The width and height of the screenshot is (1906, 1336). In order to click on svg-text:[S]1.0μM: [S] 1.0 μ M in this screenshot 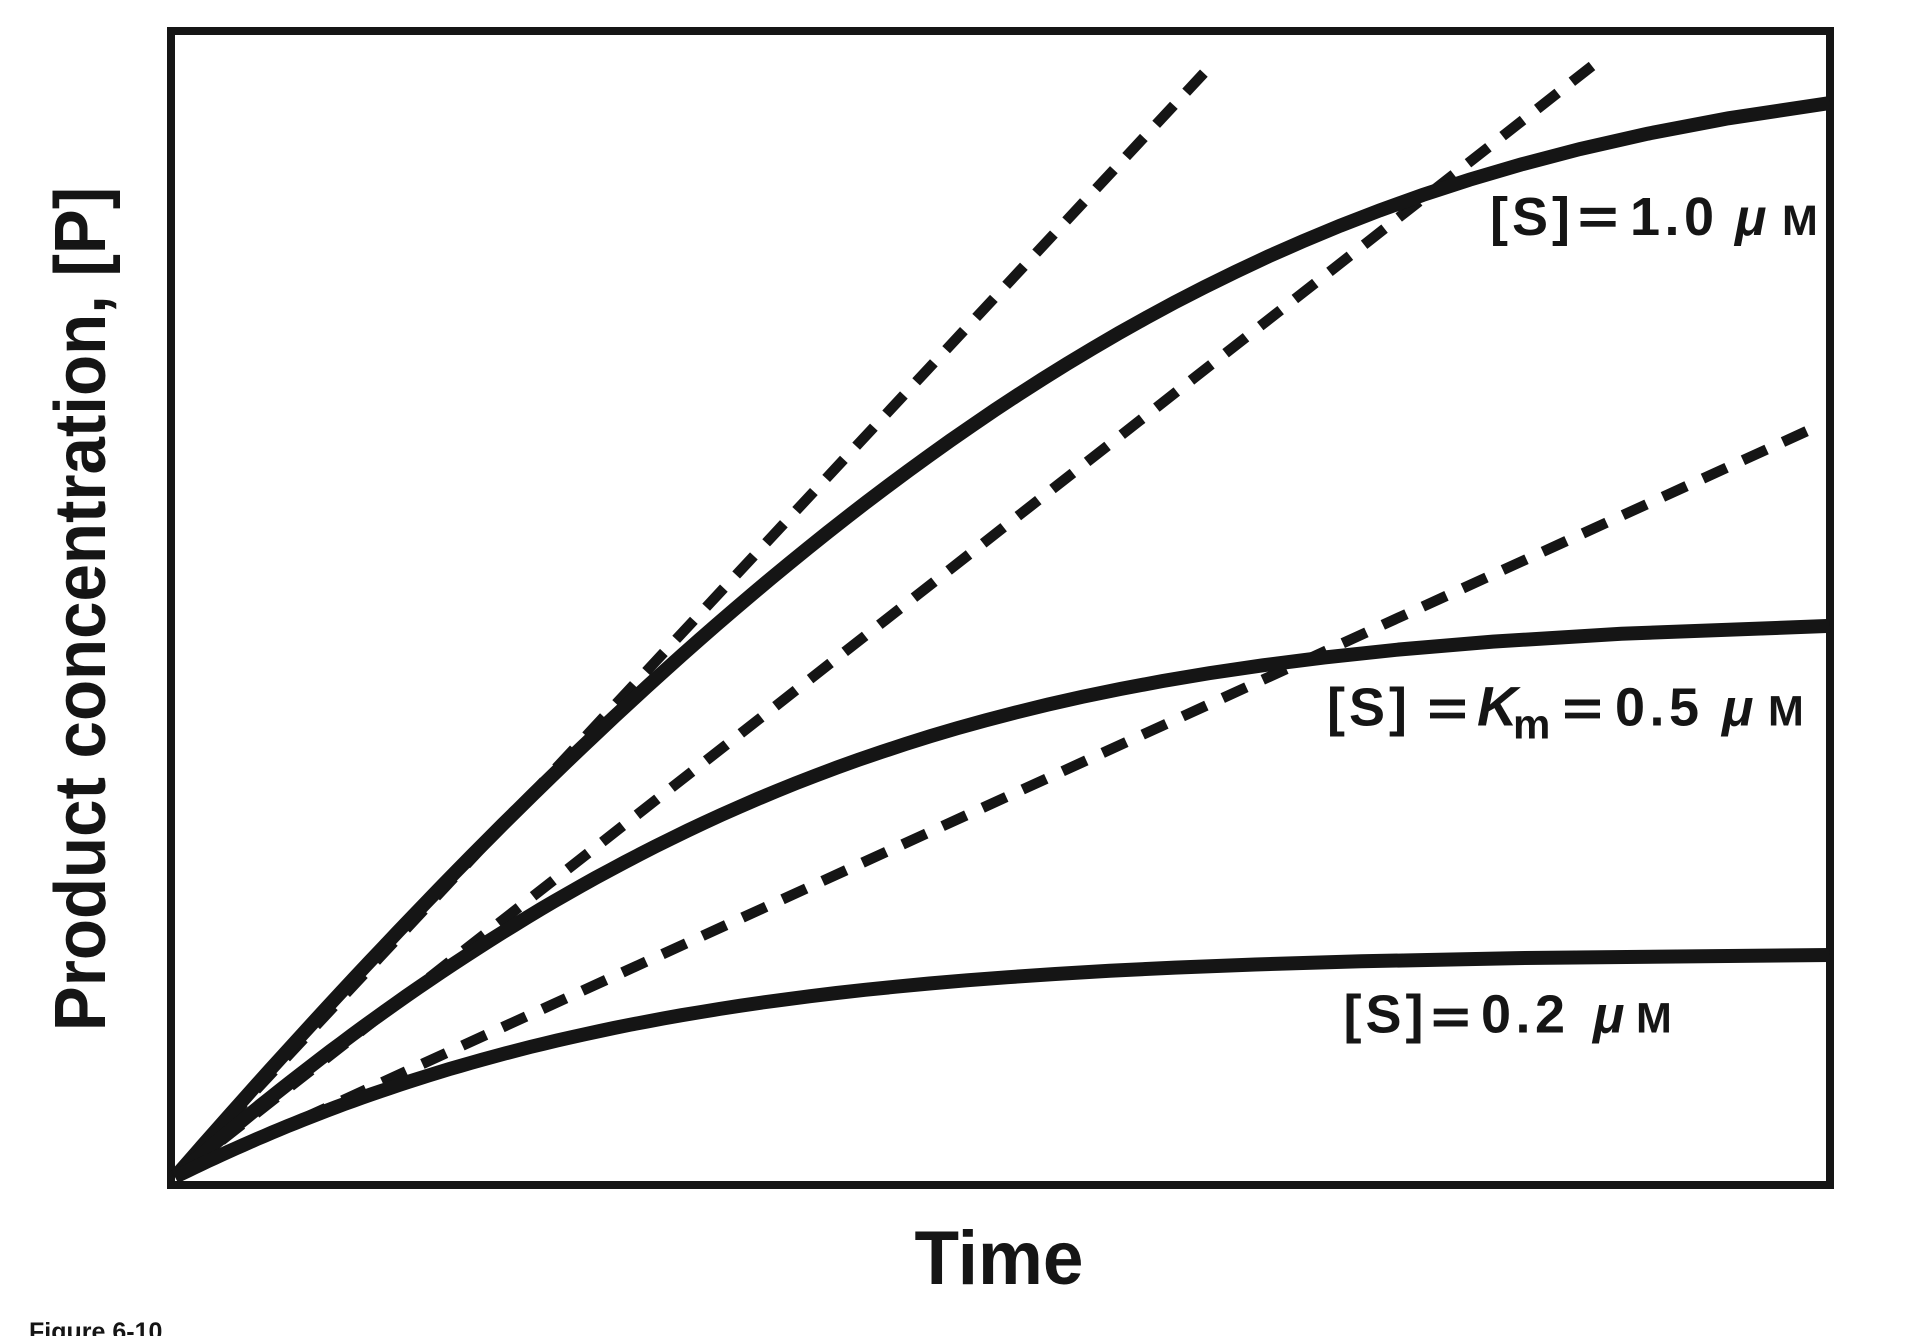, I will do `click(1654, 217)`.